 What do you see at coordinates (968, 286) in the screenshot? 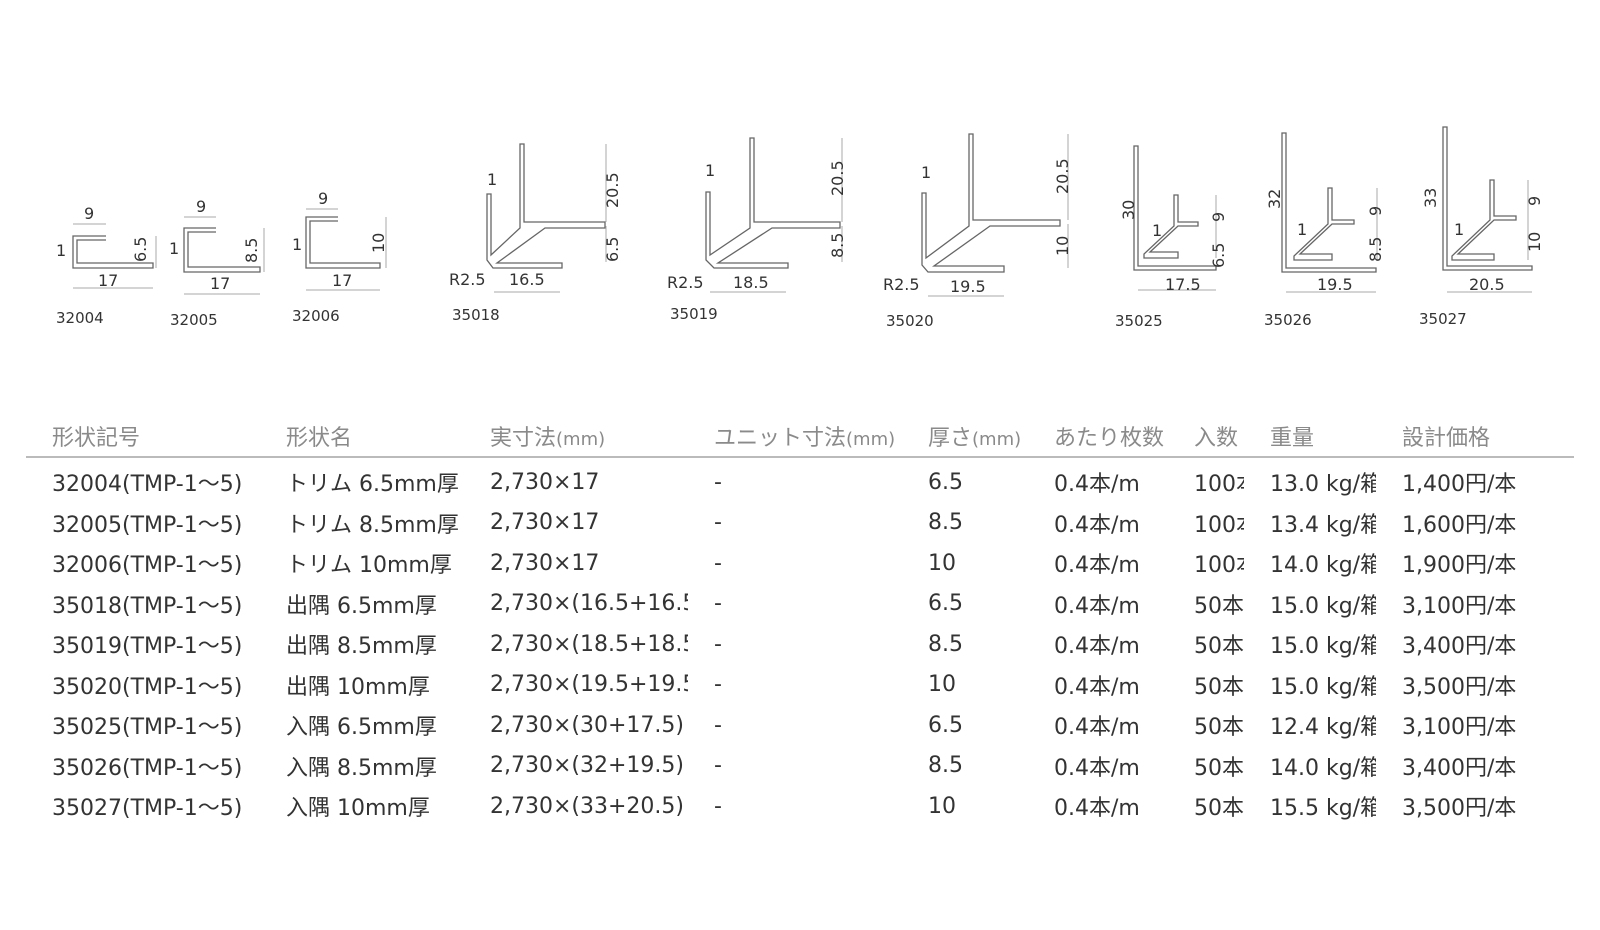
I see `dim-label: 19.5` at bounding box center [968, 286].